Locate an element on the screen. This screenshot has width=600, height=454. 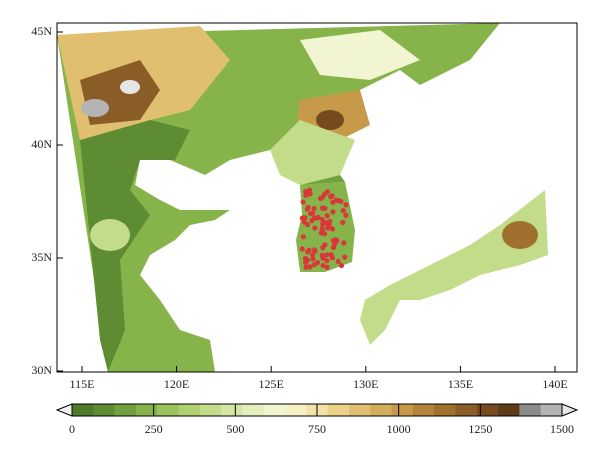
colorbar-label: 1500 is located at coordinates (562, 429).